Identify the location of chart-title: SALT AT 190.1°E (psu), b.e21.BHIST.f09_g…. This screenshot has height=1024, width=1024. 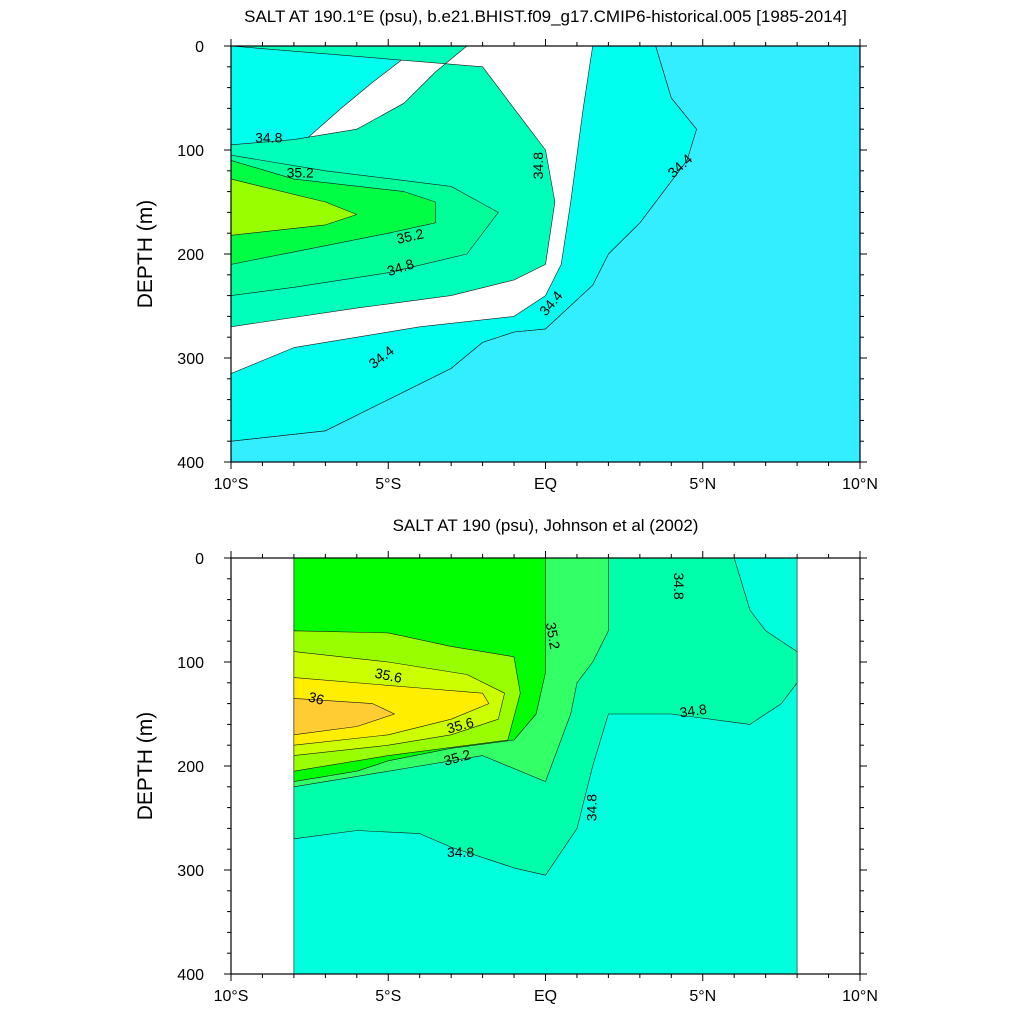
(545, 16).